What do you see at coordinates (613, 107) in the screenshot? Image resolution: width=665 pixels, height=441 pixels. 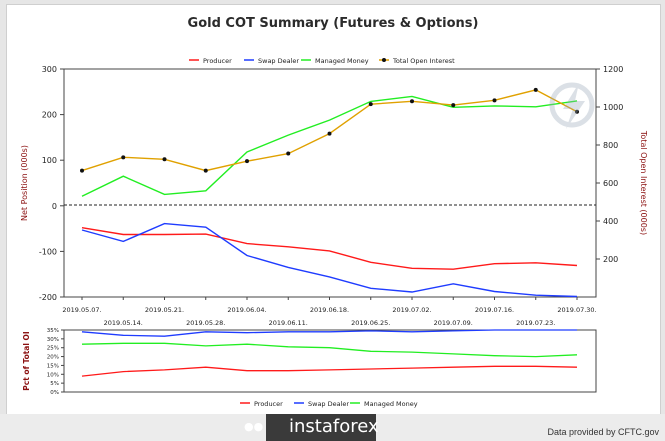 I see `right-tick-label: 1000` at bounding box center [613, 107].